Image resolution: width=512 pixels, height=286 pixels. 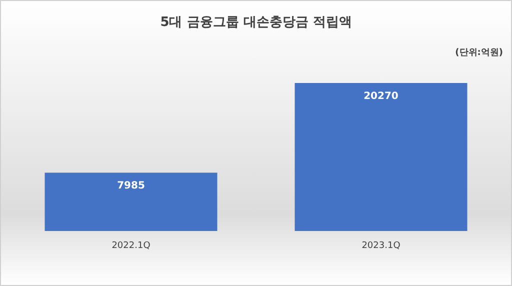 What do you see at coordinates (381, 96) in the screenshot?
I see `data-label: 20270` at bounding box center [381, 96].